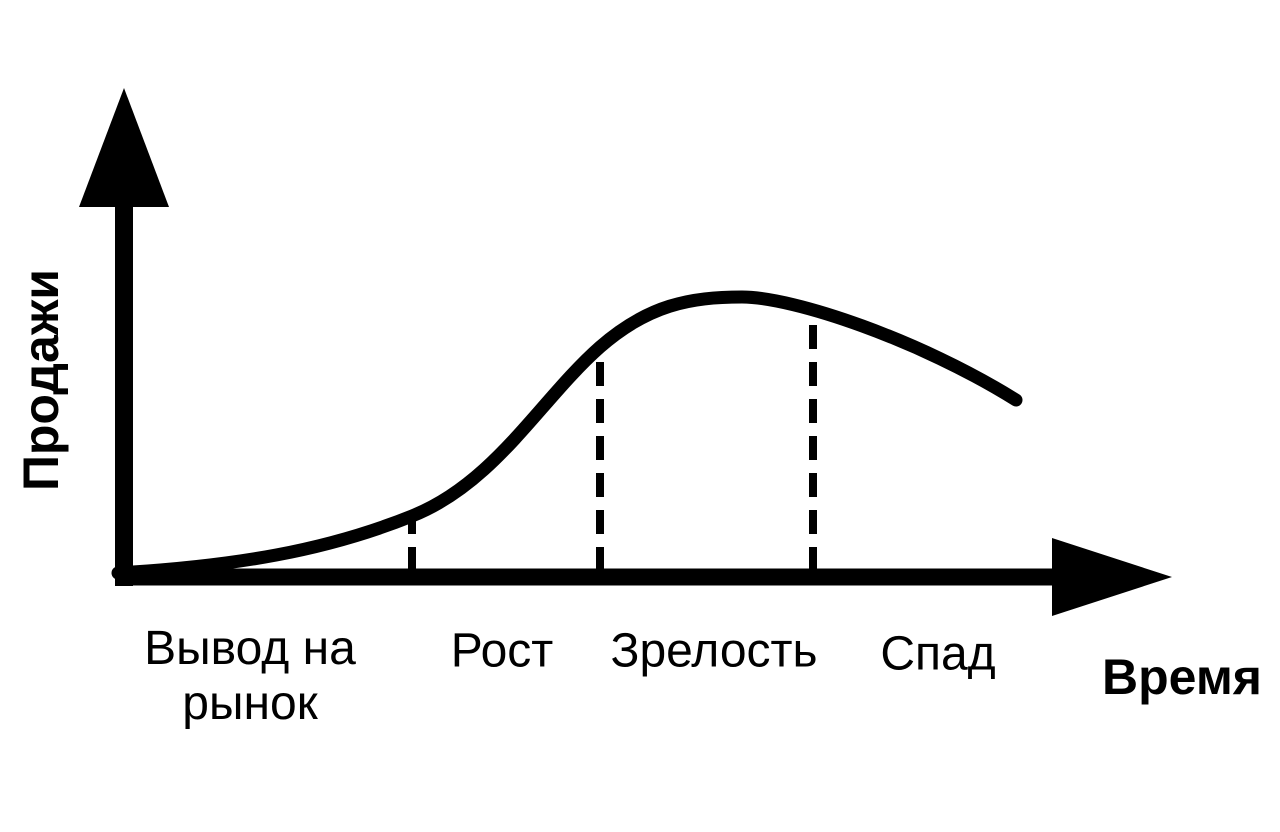  What do you see at coordinates (714, 651) in the screenshot?
I see `phase-label-maturity: Зрелость` at bounding box center [714, 651].